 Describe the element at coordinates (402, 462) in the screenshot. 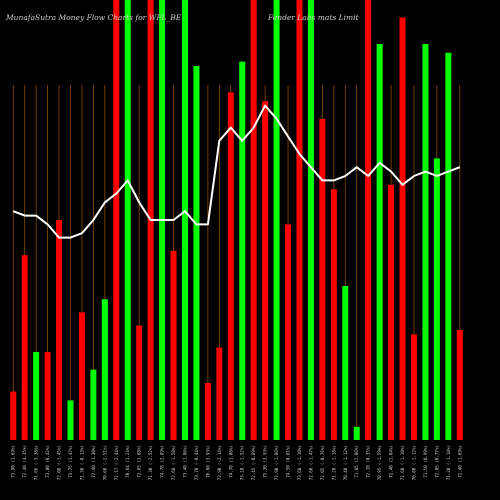

I see `x-tick-label: 71.60 (-1.10%)` at that location.